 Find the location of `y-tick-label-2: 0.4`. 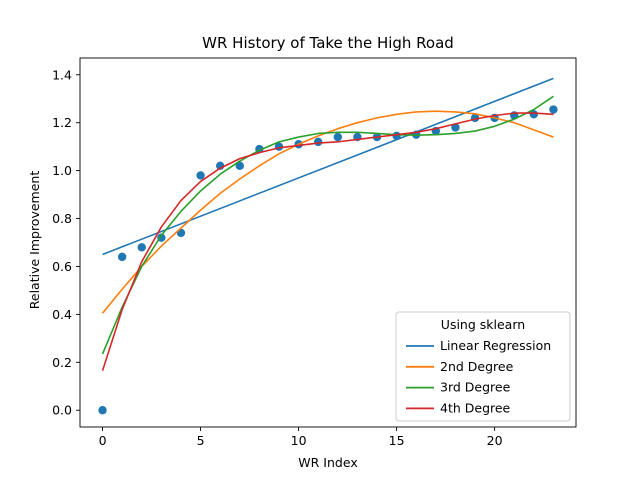

y-tick-label-2: 0.4 is located at coordinates (62, 314).